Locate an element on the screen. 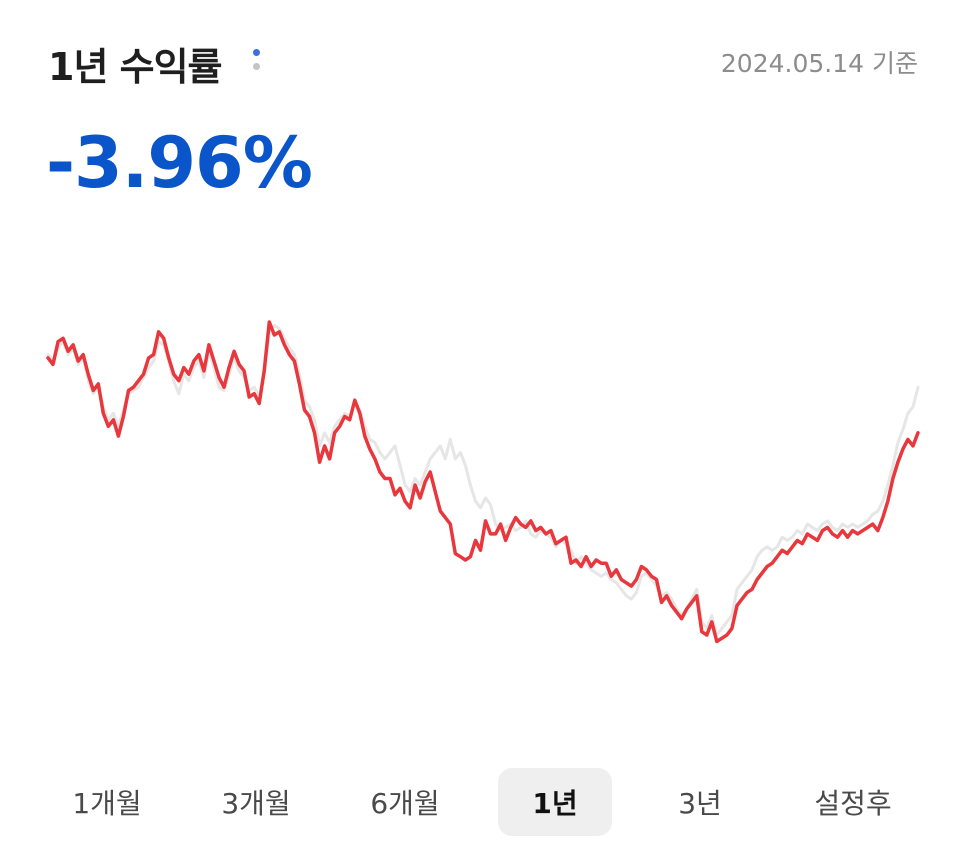  tab-1-month: 1개월 is located at coordinates (107, 803).